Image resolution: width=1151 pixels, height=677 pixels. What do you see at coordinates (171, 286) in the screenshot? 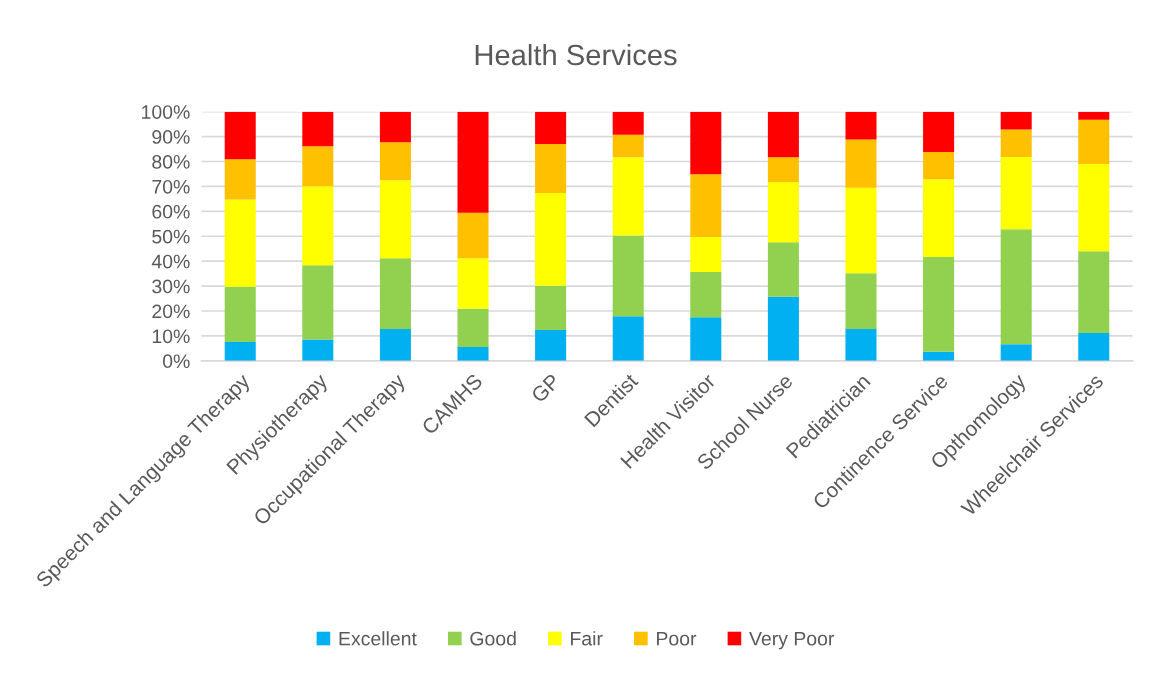
I see `y-tick-label: 30%` at bounding box center [171, 286].